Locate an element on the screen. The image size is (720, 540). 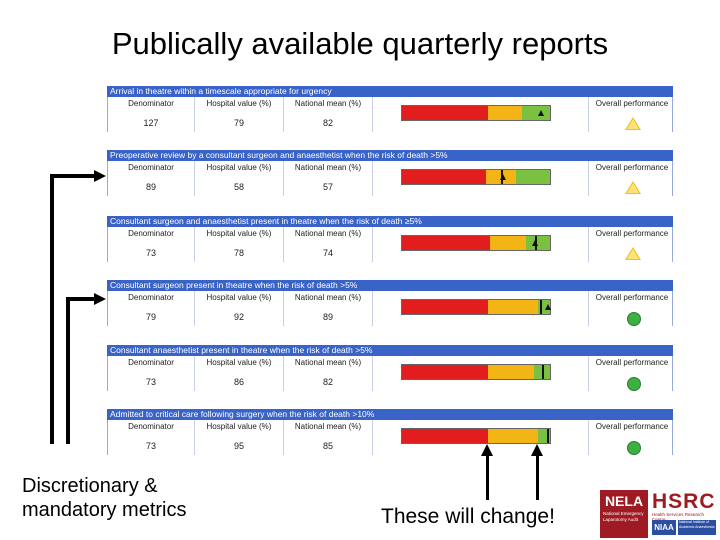
hospital-value: 78 is located at coordinates (238, 253).